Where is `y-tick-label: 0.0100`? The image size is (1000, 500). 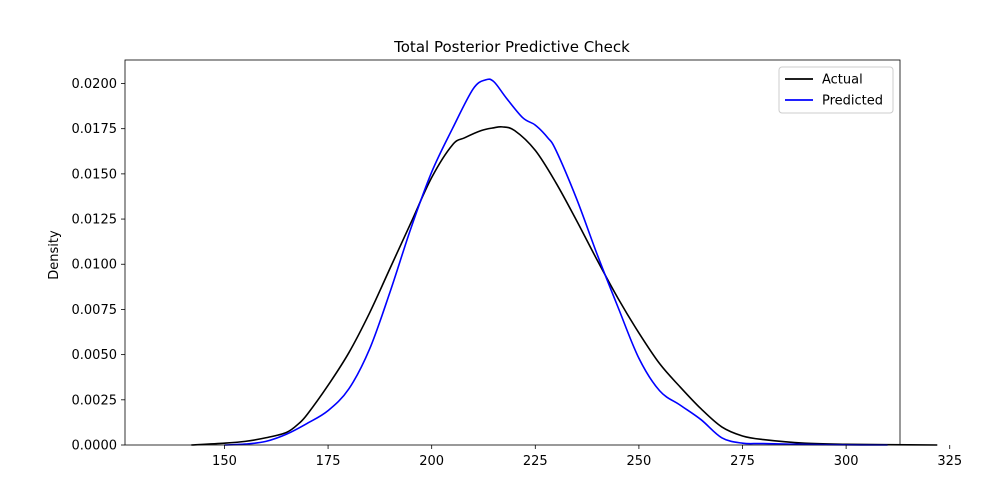 y-tick-label: 0.0100 is located at coordinates (95, 265).